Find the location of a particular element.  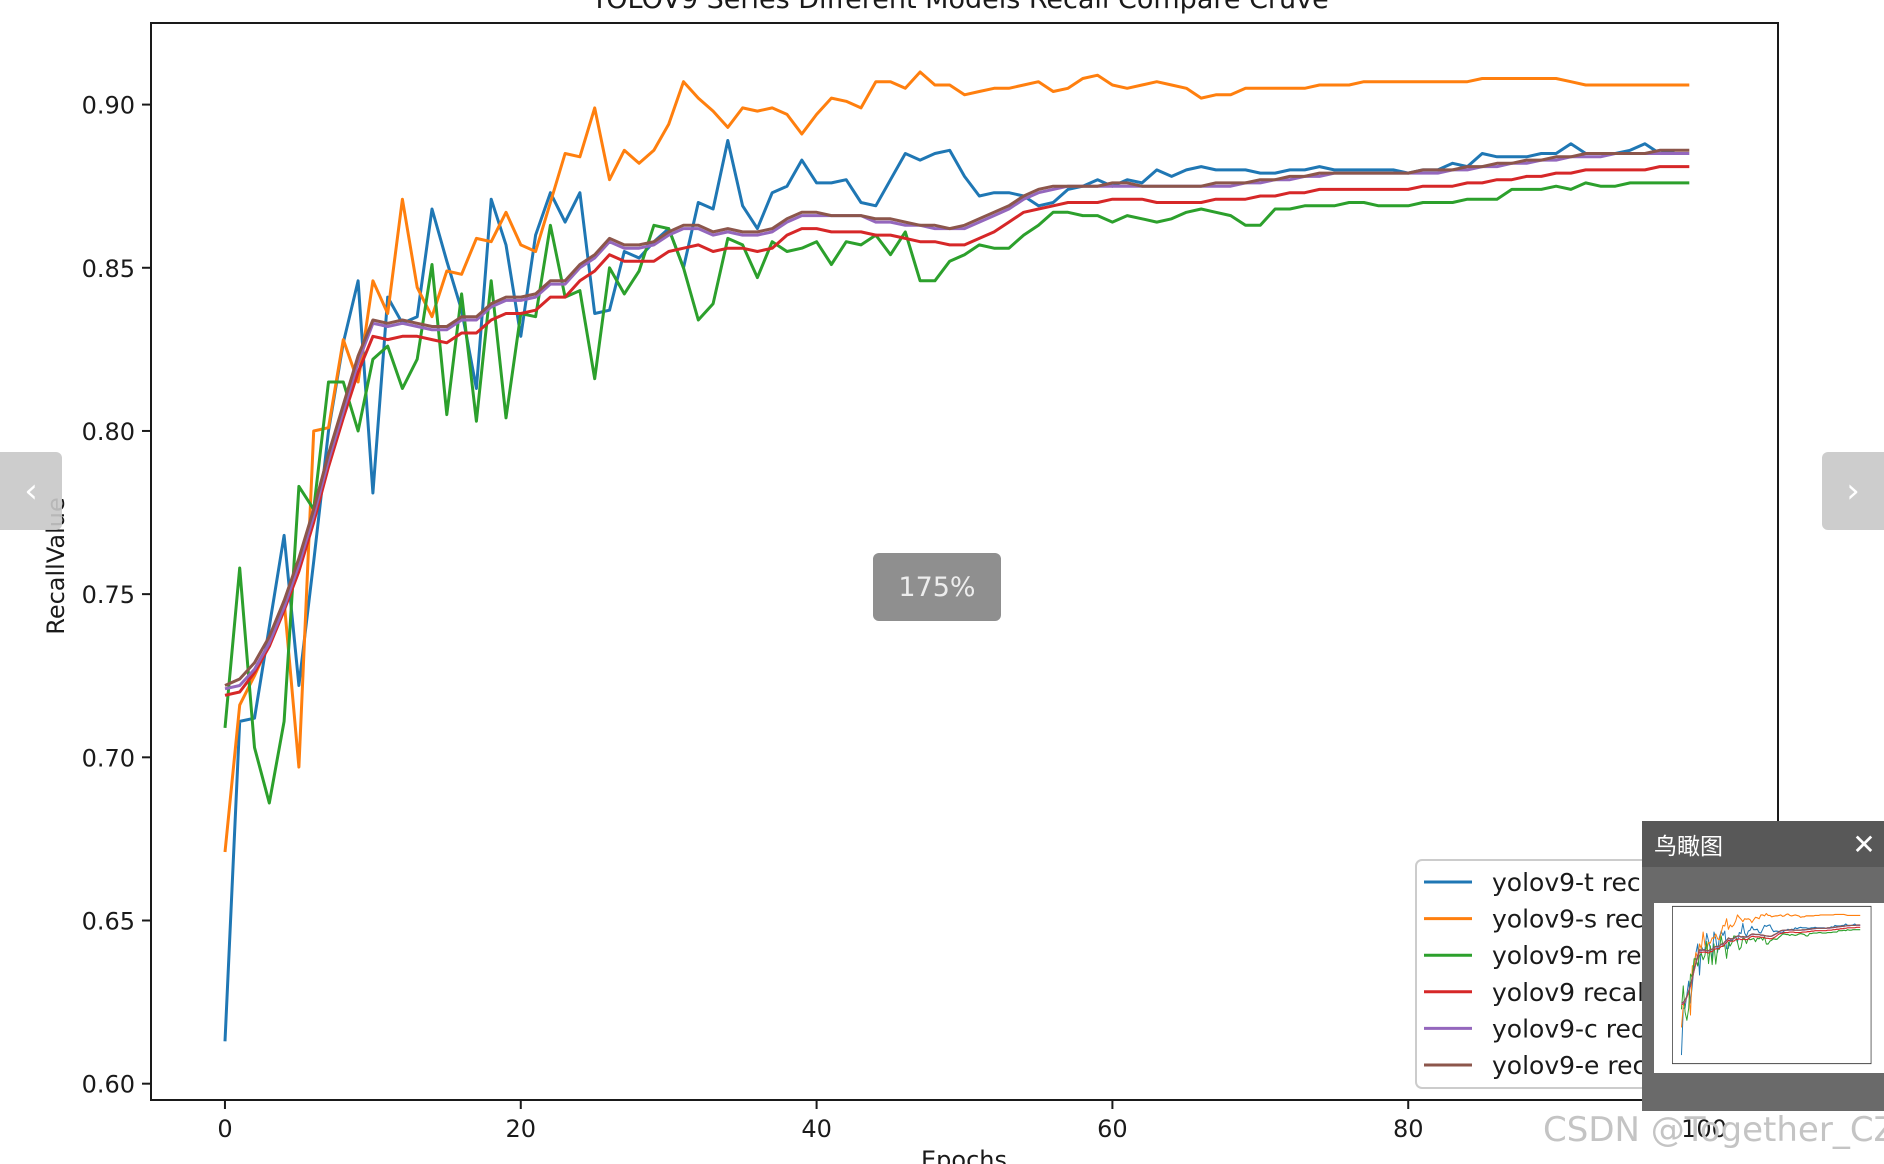

chevron-left-icon: ‹ is located at coordinates (31, 491).